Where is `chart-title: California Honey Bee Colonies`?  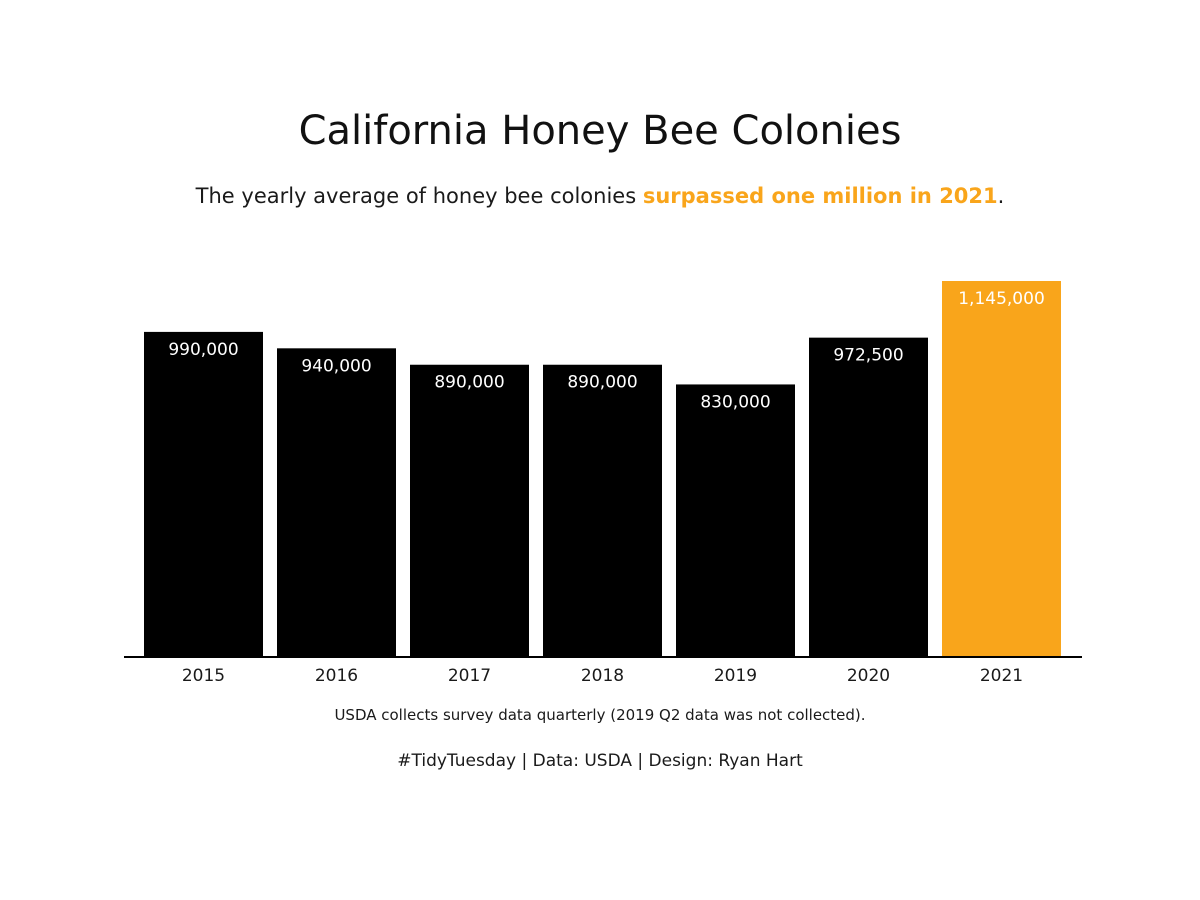
chart-title: California Honey Bee Colonies is located at coordinates (600, 131).